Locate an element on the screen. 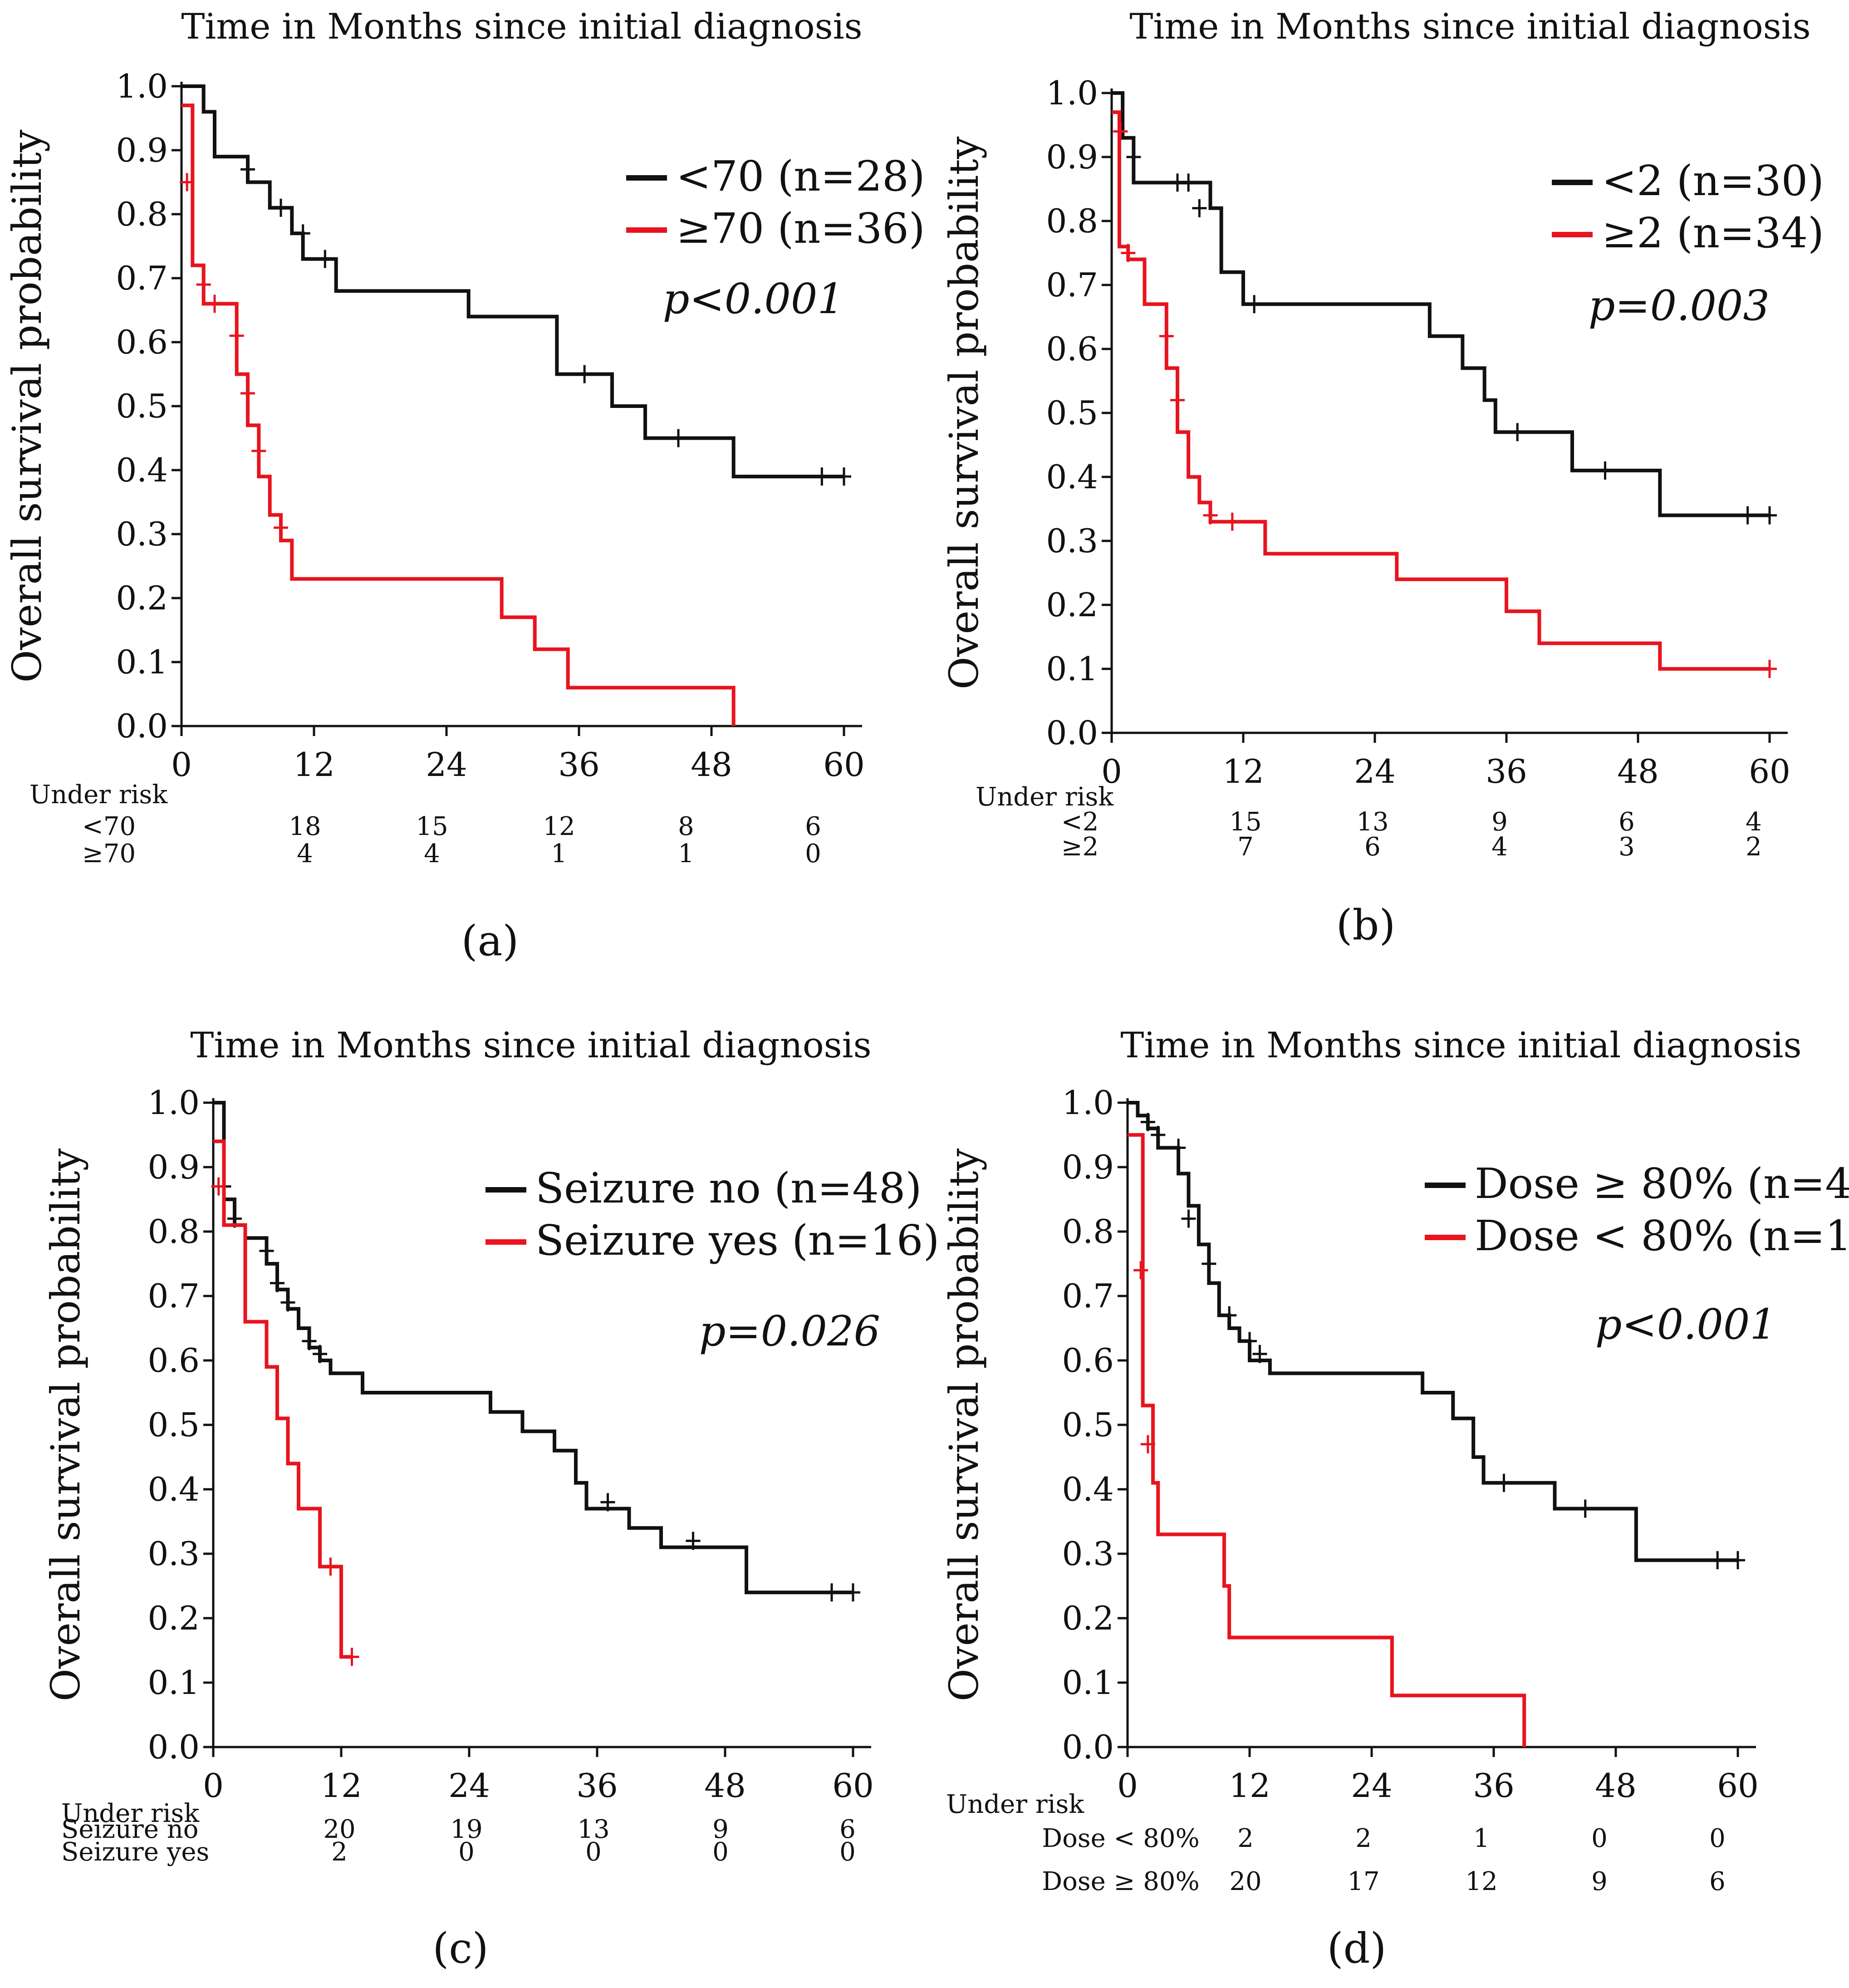 The image size is (1849, 1988). risk-count: 20 is located at coordinates (1245, 1881).